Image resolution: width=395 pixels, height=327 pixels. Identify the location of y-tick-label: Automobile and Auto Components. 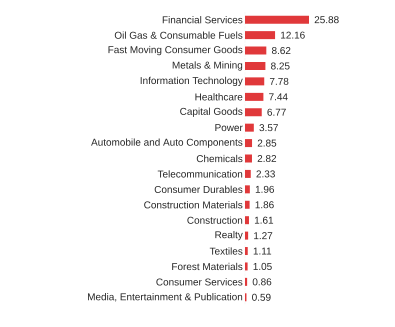
(166, 143).